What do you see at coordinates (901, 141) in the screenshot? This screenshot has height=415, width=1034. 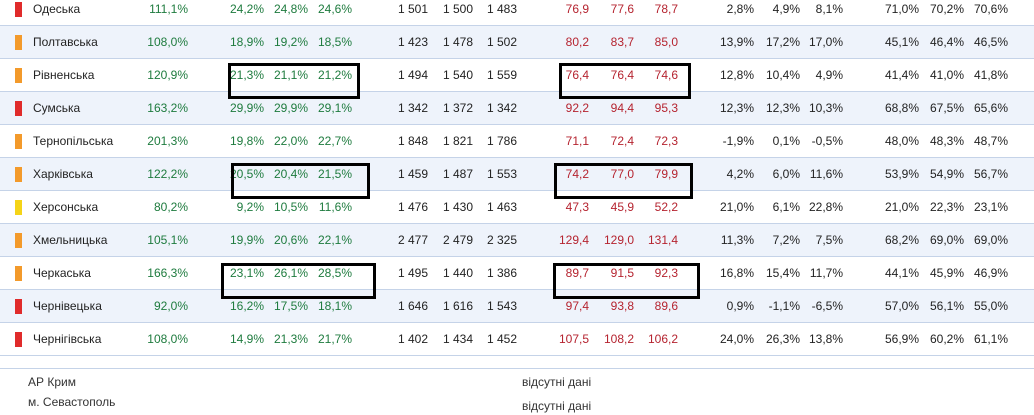 I see `cell-q1: 48,0%` at bounding box center [901, 141].